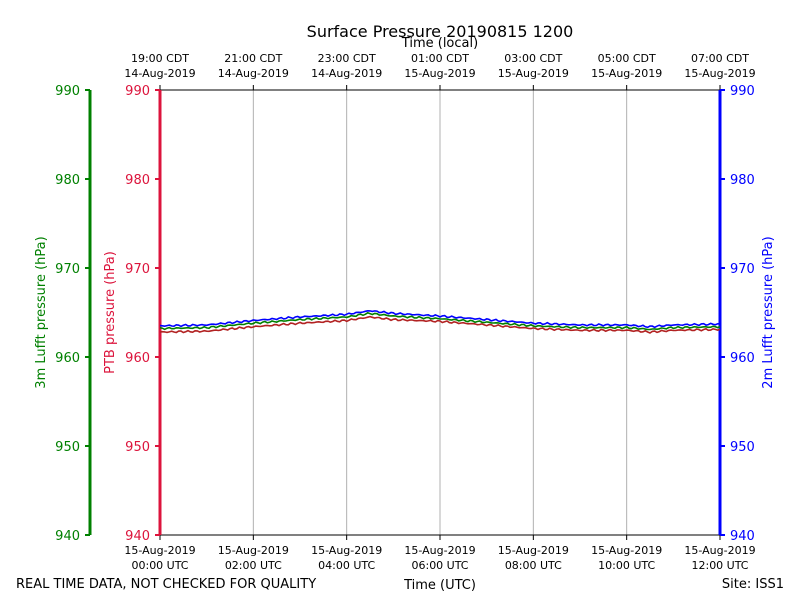 This screenshot has height=600, width=800. I want to click on bottom-axis-label: Time (UTC), so click(439, 585).